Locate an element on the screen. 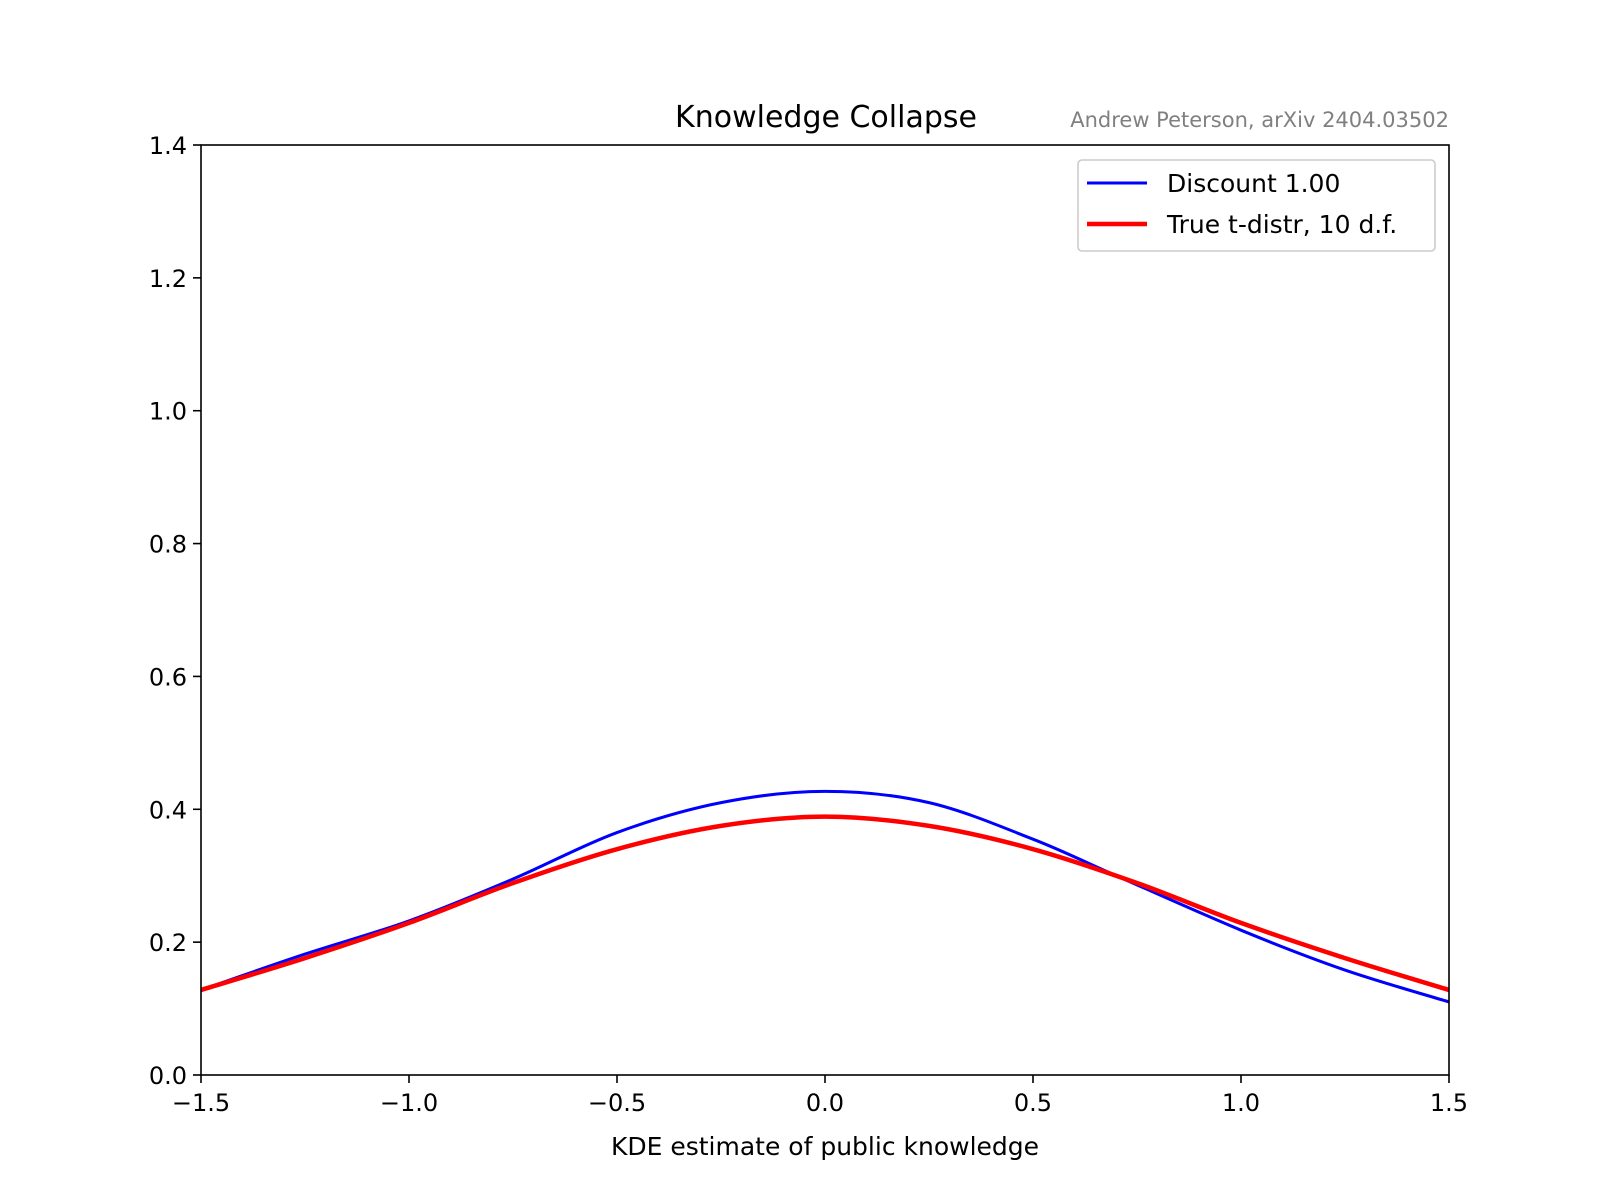 The height and width of the screenshot is (1200, 1600). x-tick-label: −1.0 is located at coordinates (409, 1103).